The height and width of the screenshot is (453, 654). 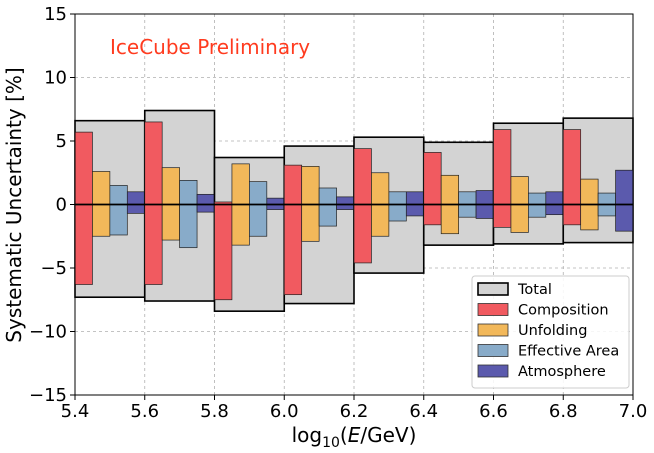 What do you see at coordinates (568, 352) in the screenshot?
I see `legend-label-effective-area: Effective Area` at bounding box center [568, 352].